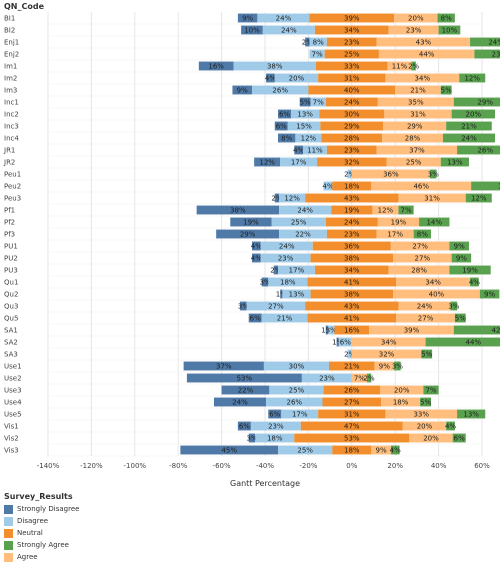 This screenshot has height=565, width=500. I want to click on bar-value-label: 45%, so click(229, 451).